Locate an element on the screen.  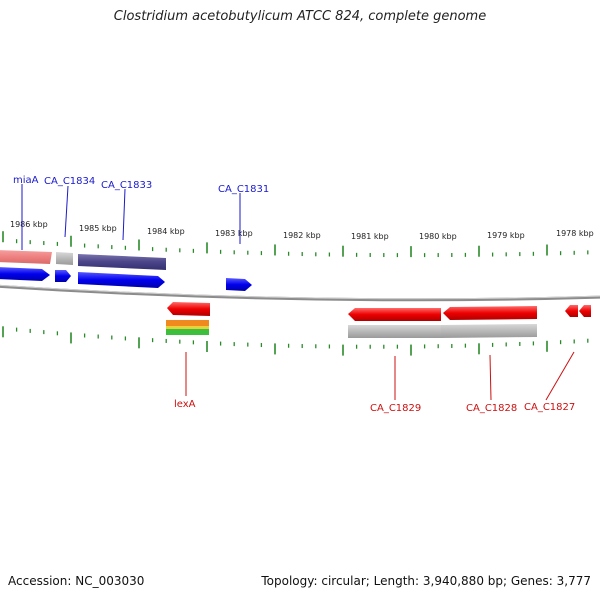
gene-label-CA_C1833: CA_C1833 is located at coordinates (126, 185).